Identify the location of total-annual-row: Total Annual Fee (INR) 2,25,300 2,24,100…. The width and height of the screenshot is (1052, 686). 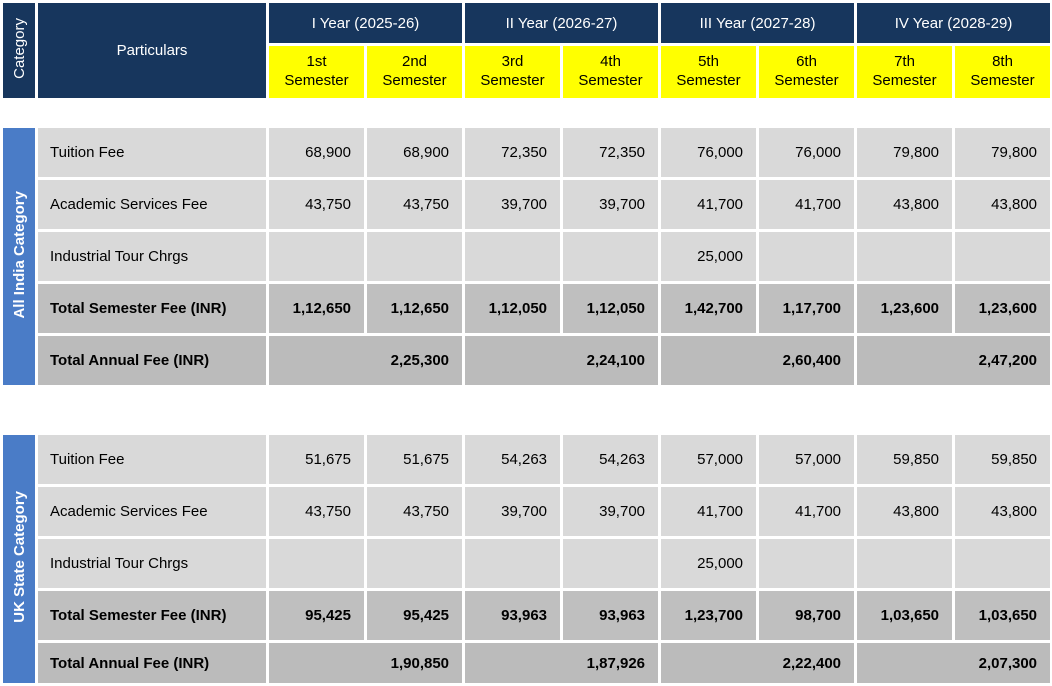
(527, 360).